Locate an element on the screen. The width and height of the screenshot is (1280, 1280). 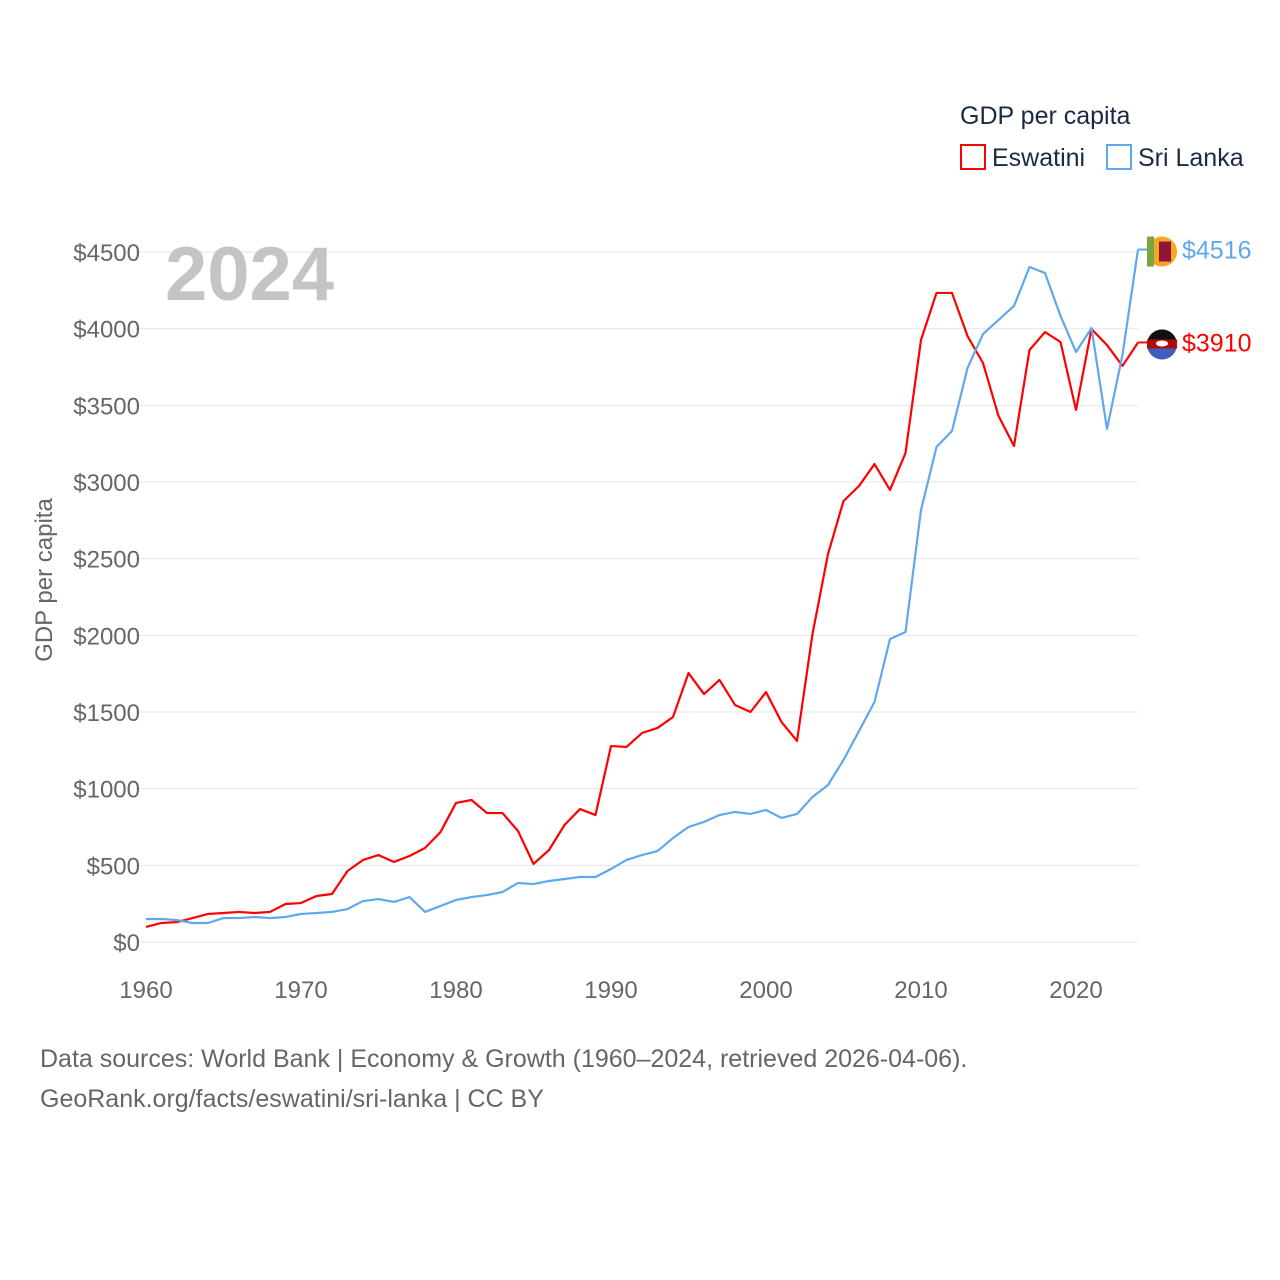
y-tick-label: $2500 is located at coordinates (106, 560).